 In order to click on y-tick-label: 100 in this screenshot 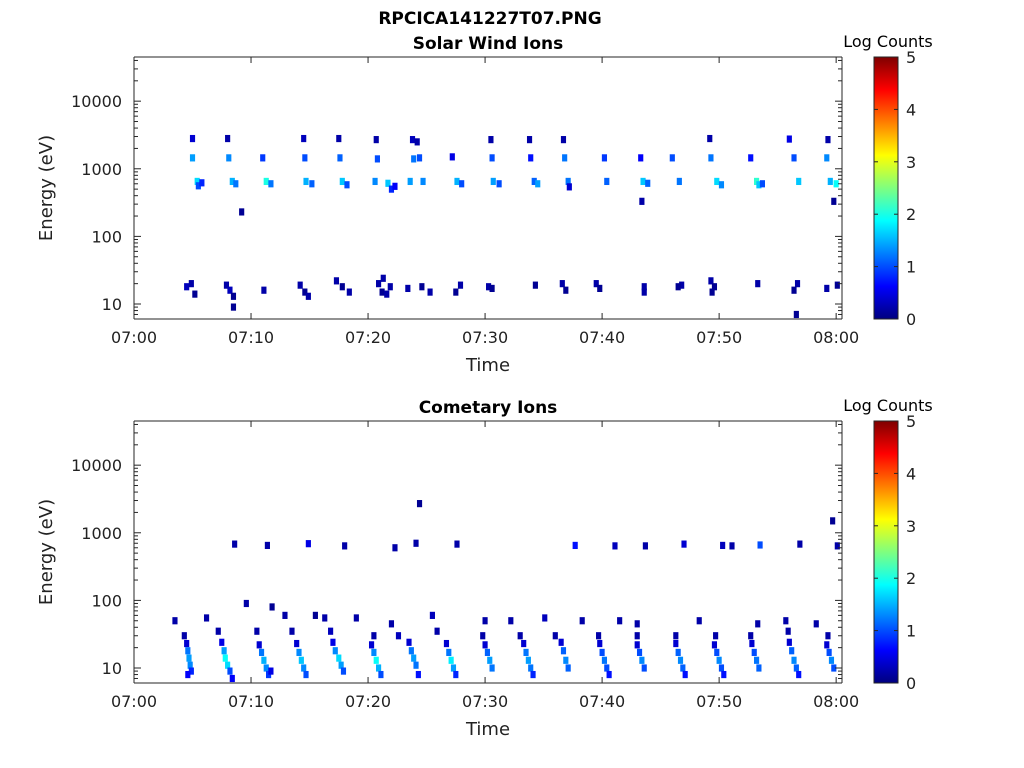, I will do `click(106, 236)`.